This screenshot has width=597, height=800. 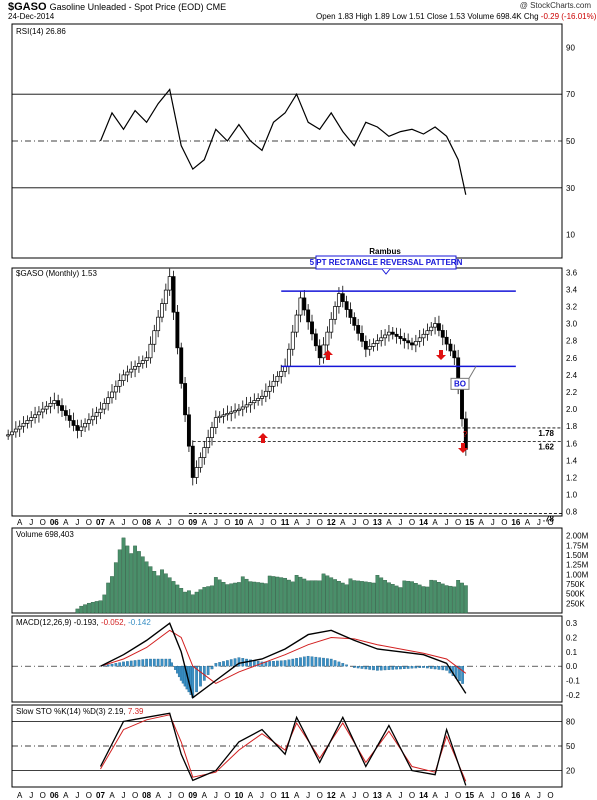 I want to click on axis-bottom-month-16-A: A, so click(x=528, y=795).